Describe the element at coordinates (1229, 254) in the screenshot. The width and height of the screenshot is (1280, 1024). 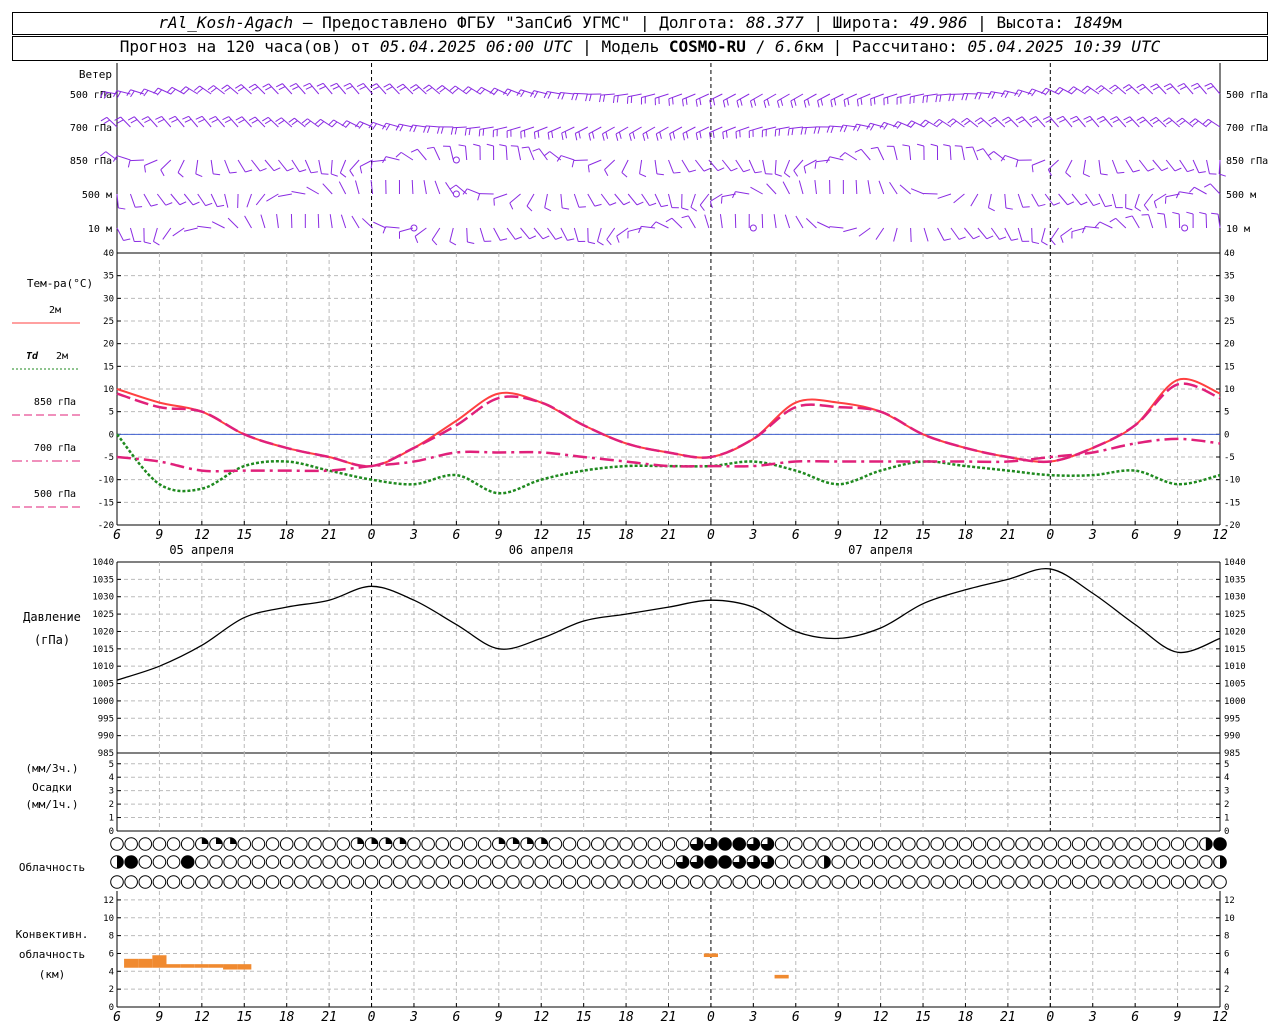
I see `temp-tick-label: 40` at that location.